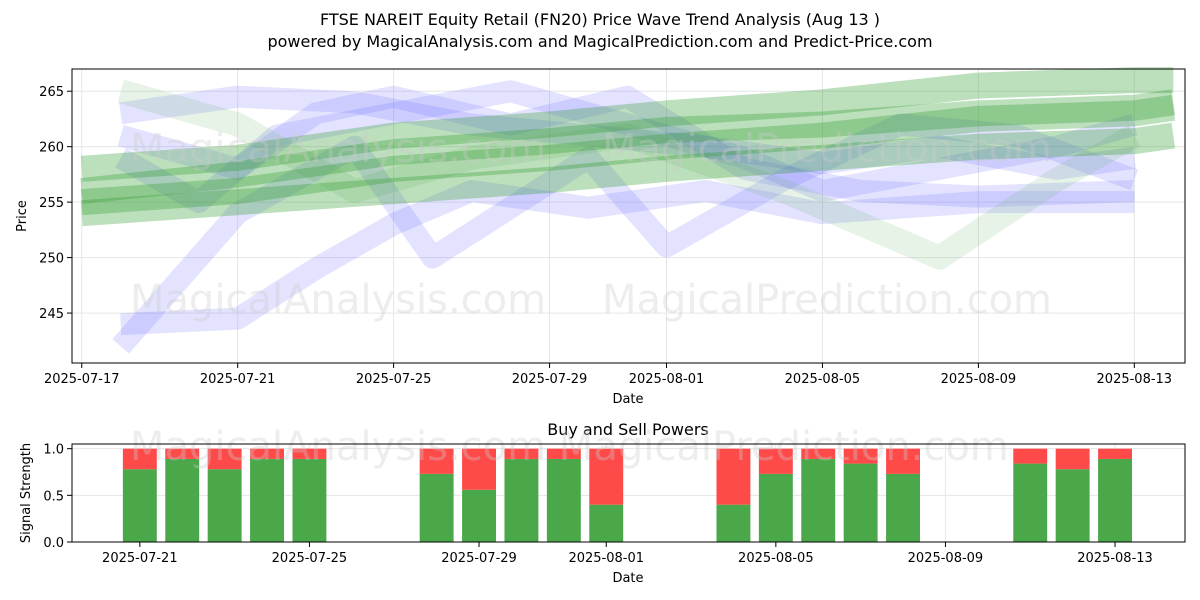  Describe the element at coordinates (1135, 379) in the screenshot. I see `price-x-tick-label: 2025-08-13` at that location.